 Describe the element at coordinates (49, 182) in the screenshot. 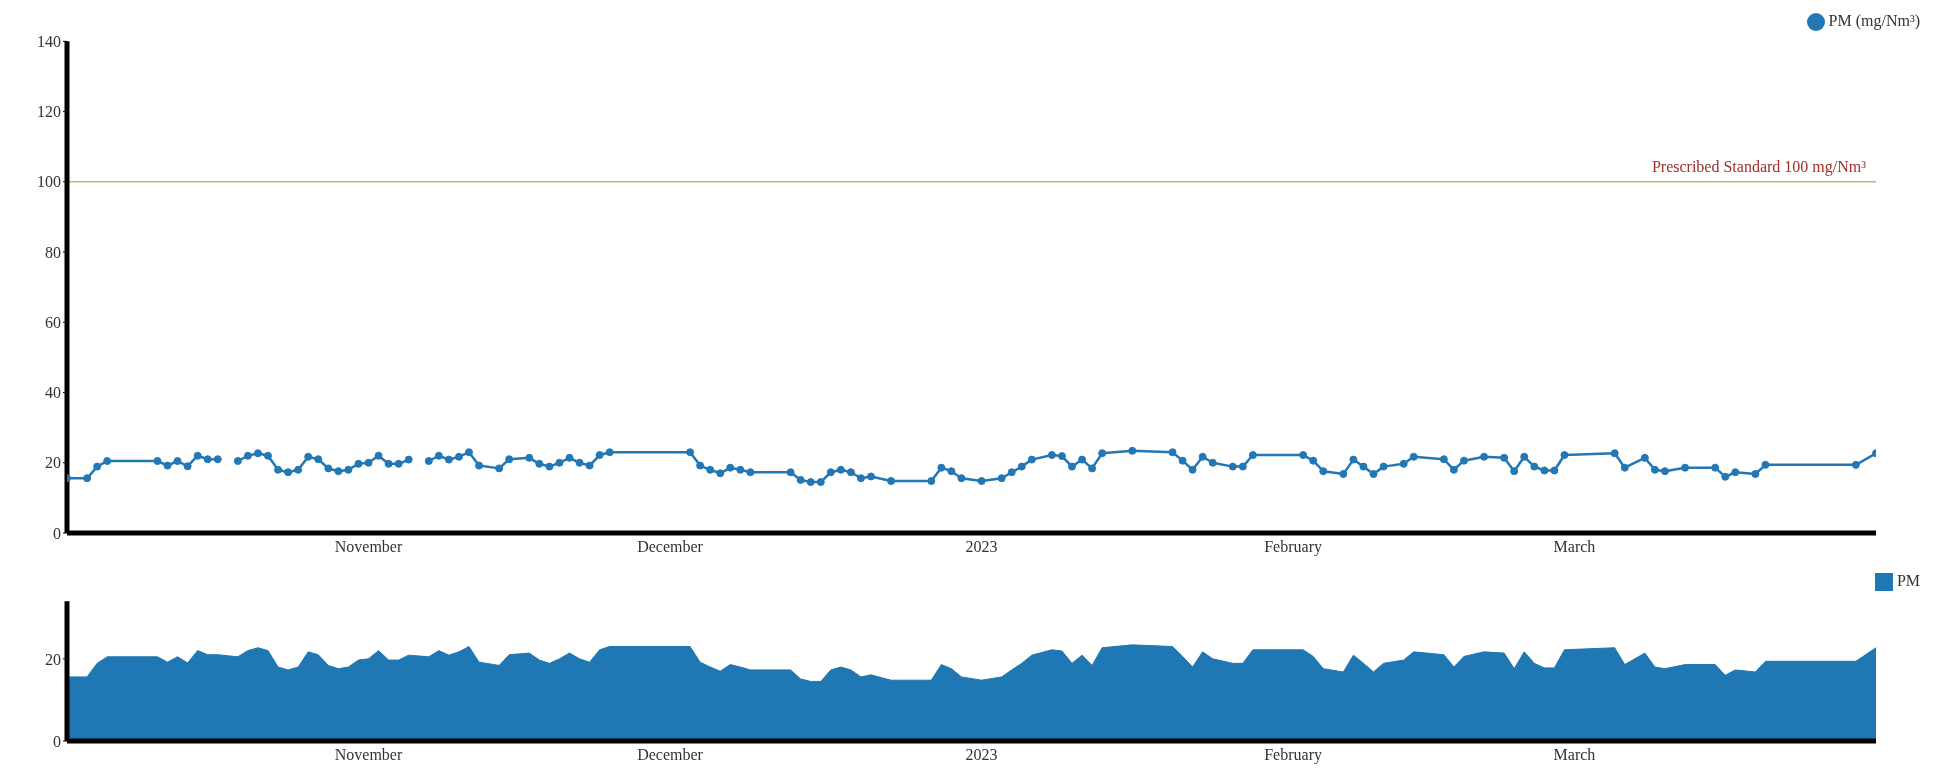

I see `y-tick-label: 100` at that location.